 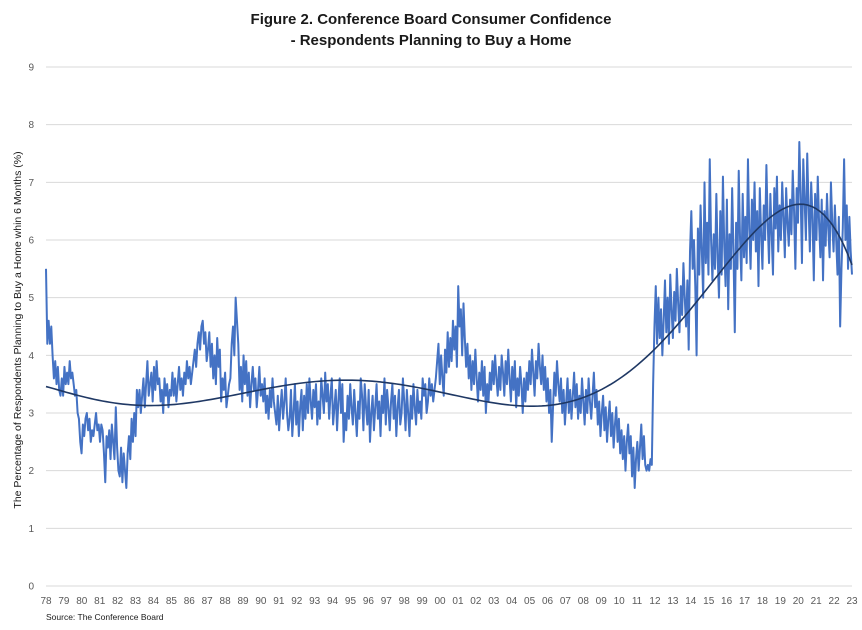 What do you see at coordinates (190, 601) in the screenshot?
I see `x-tick-86: 86` at bounding box center [190, 601].